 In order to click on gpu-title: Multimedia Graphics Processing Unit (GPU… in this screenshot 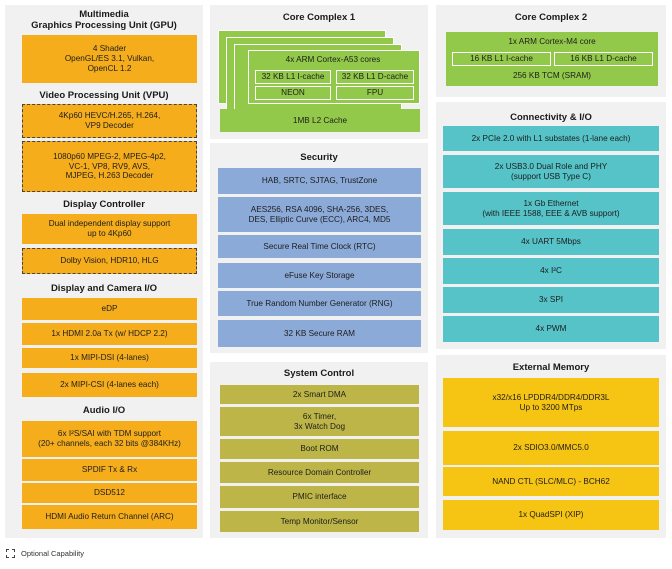, I will do `click(104, 20)`.